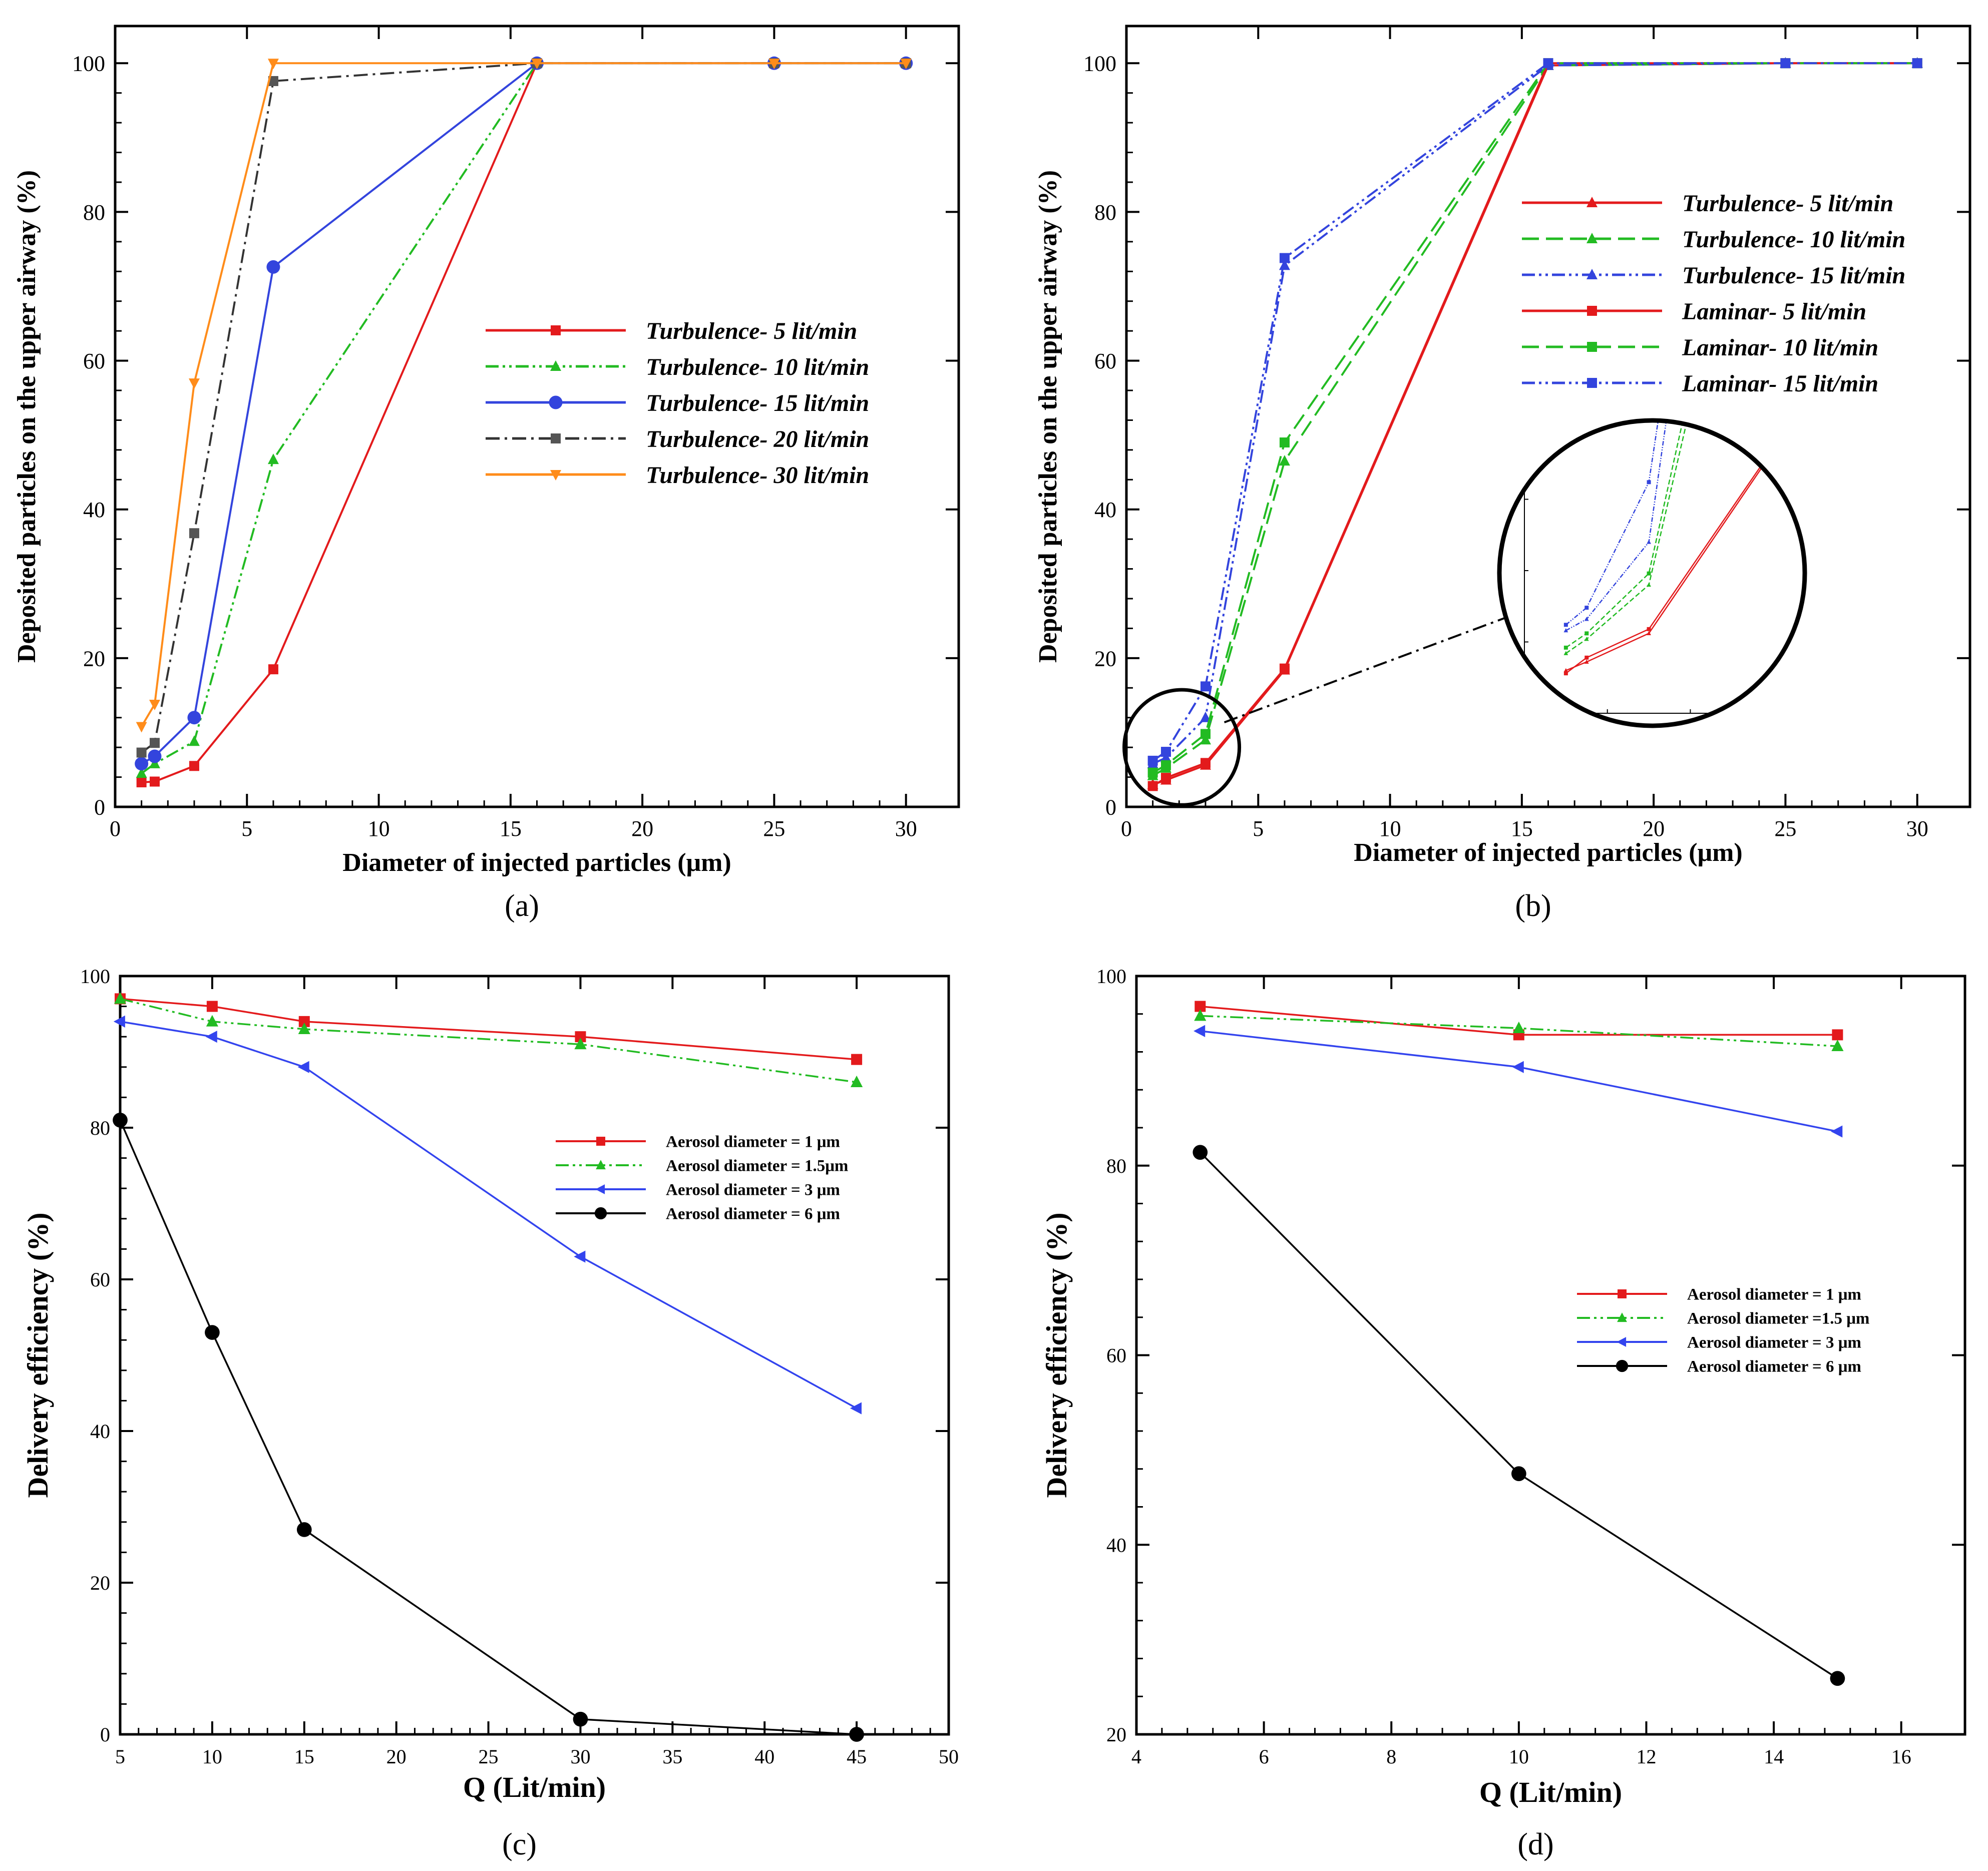 The image size is (1988, 1871). Describe the element at coordinates (1533, 906) in the screenshot. I see `panel-label: (b)` at that location.